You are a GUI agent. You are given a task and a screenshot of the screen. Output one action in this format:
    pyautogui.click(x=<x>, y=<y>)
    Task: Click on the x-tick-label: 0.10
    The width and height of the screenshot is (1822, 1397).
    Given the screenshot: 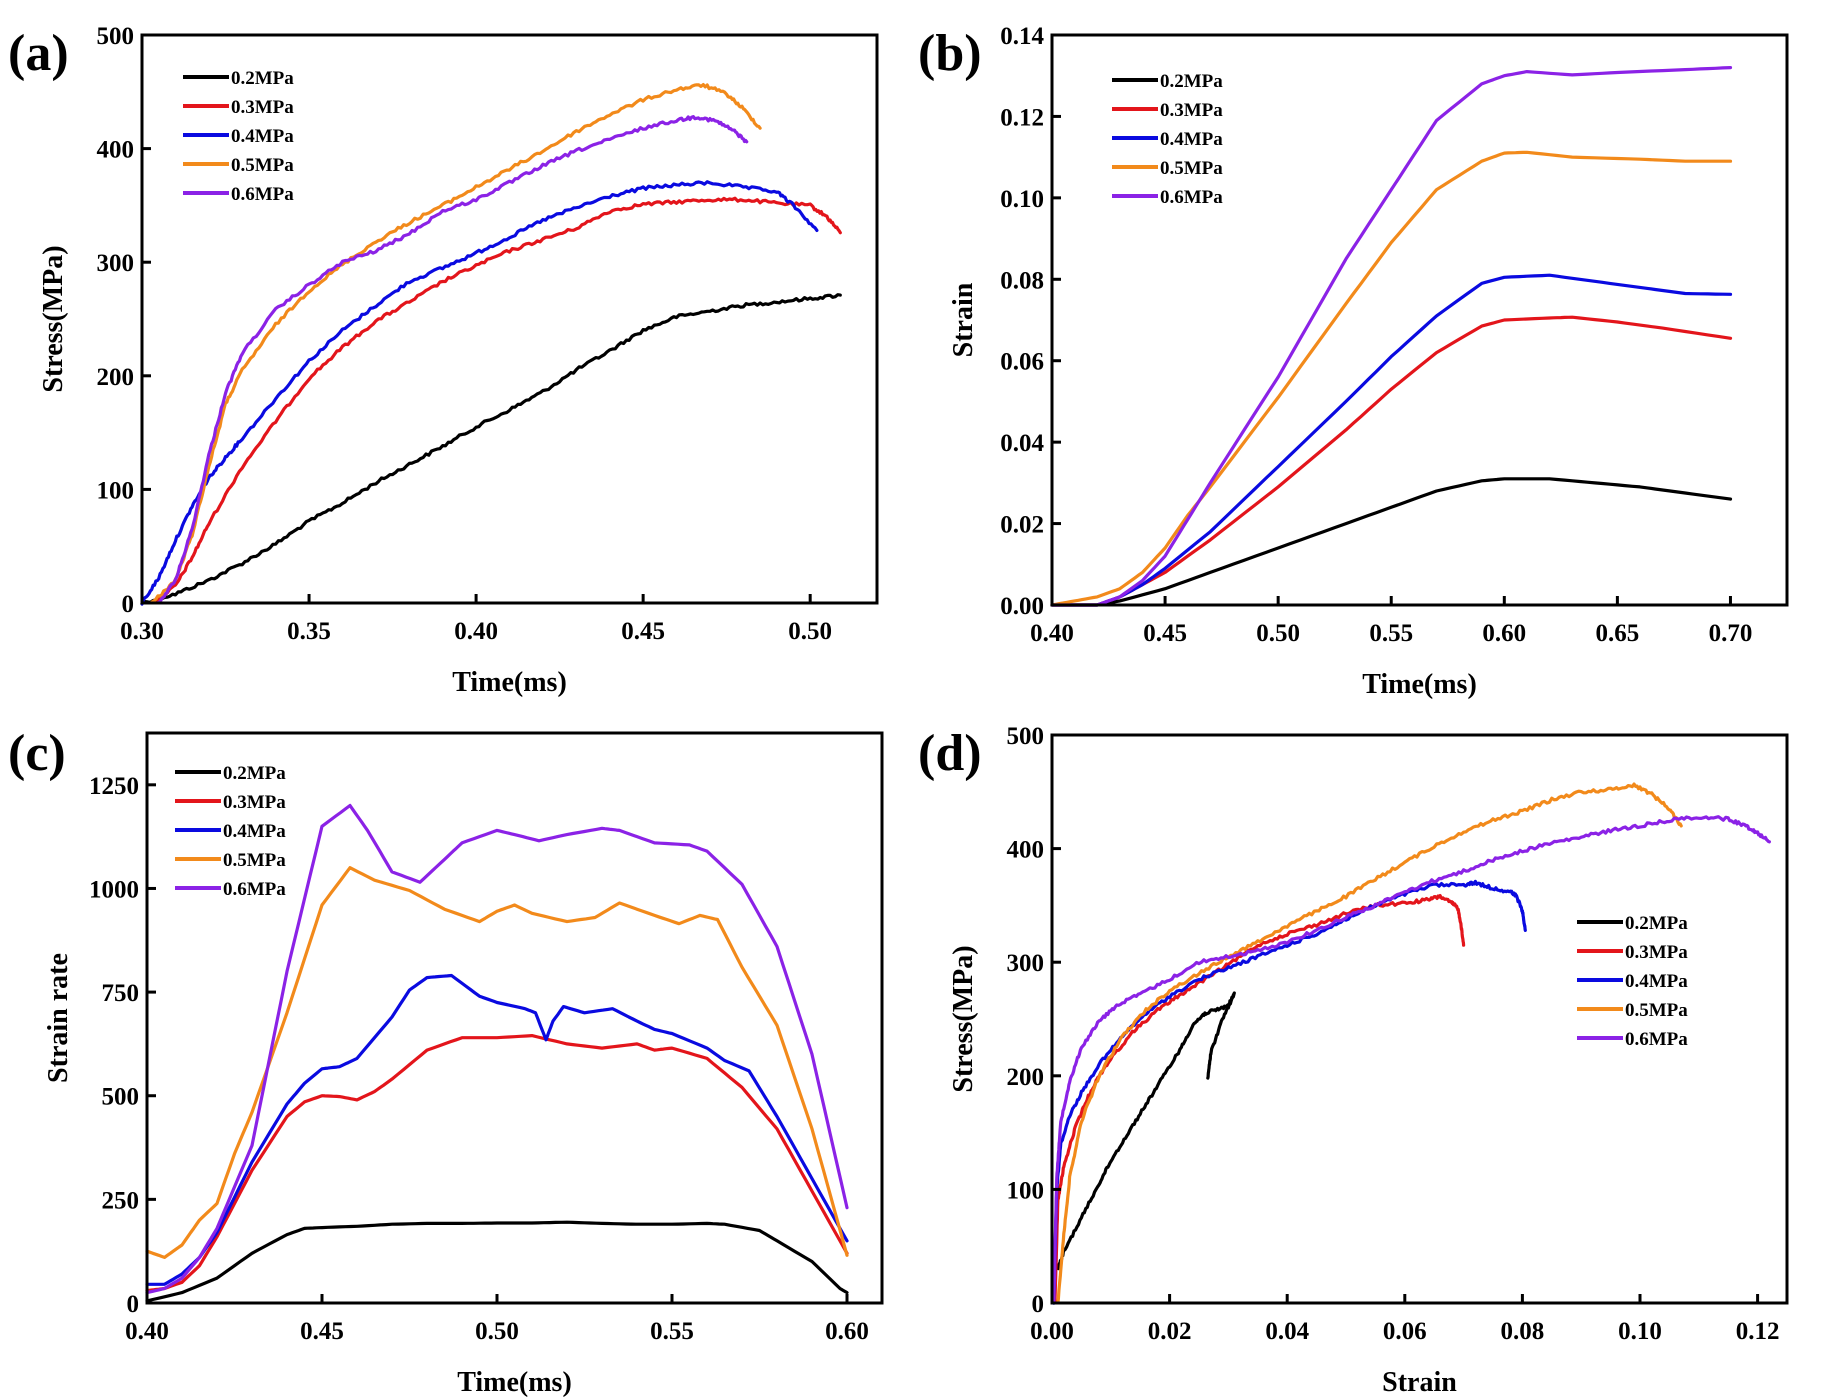 What is the action you would take?
    pyautogui.click(x=1640, y=1331)
    